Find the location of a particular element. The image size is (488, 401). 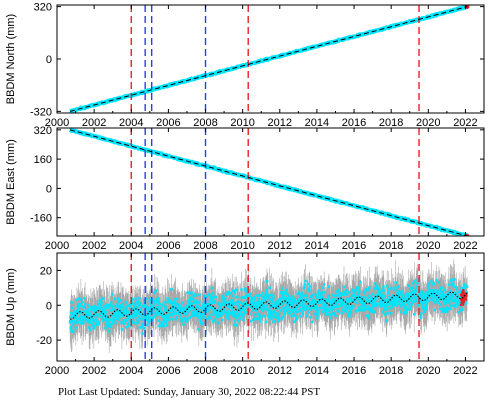

north-x-tick-label: 2008 is located at coordinates (205, 123).